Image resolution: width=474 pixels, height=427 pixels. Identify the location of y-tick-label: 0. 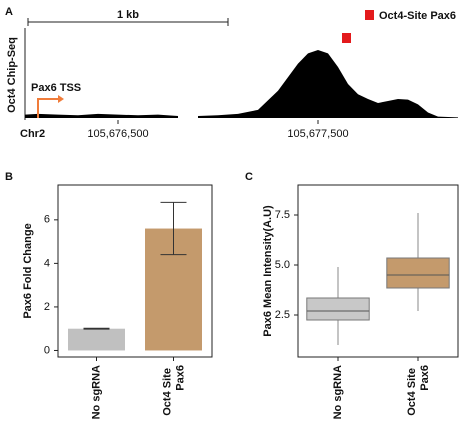
(47, 350).